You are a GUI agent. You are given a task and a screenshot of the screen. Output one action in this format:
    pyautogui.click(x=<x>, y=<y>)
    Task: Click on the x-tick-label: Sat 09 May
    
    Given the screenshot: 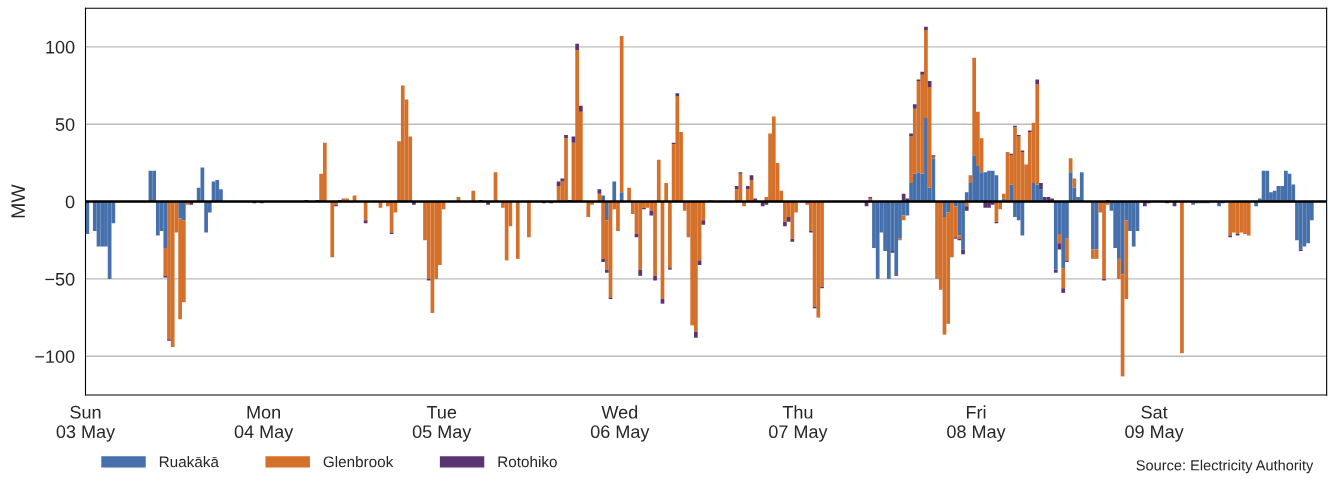 What is the action you would take?
    pyautogui.click(x=1154, y=423)
    